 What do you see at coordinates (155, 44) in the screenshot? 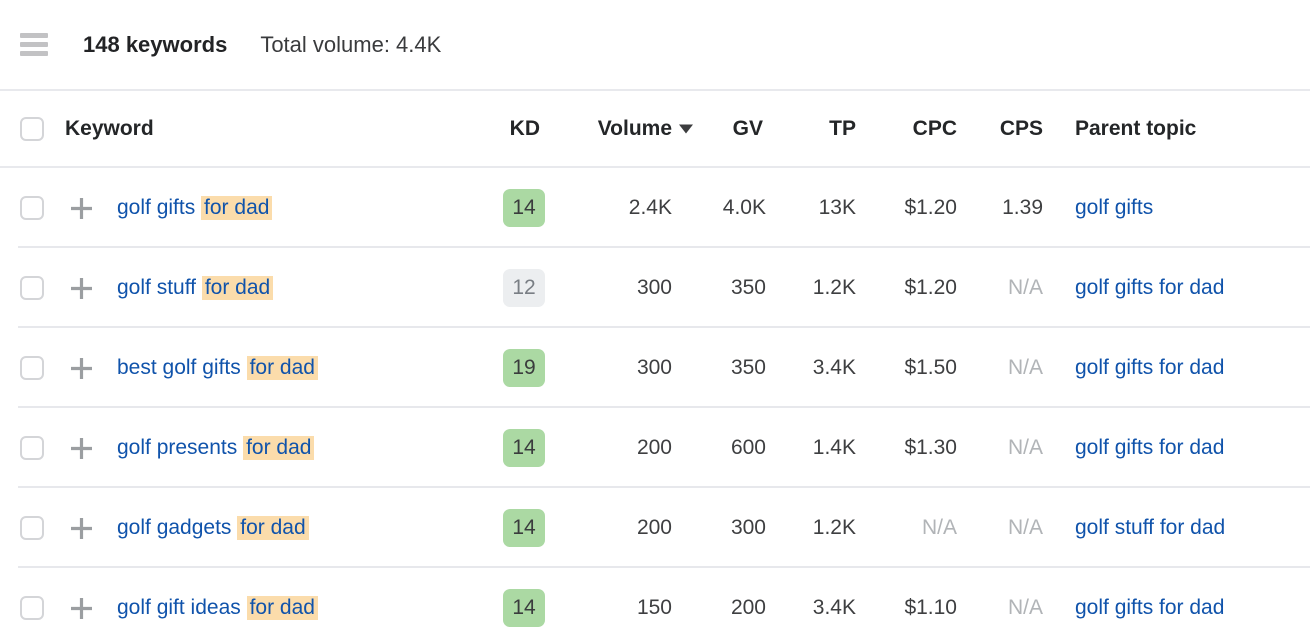
I see `keywords-count: 148 keywords` at bounding box center [155, 44].